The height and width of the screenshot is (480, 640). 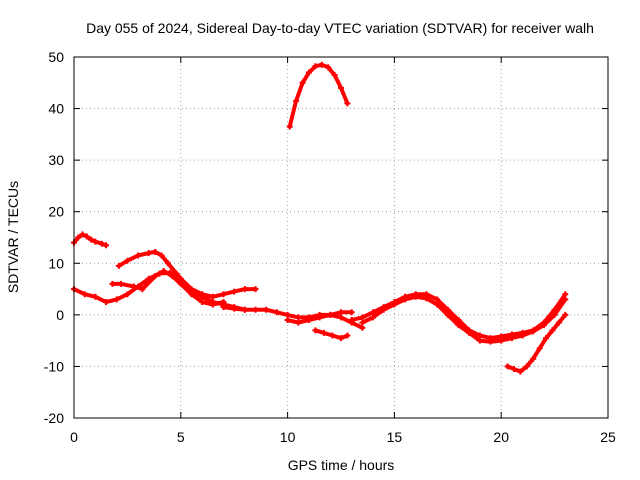 What do you see at coordinates (74, 437) in the screenshot?
I see `x-tick-label: 0` at bounding box center [74, 437].